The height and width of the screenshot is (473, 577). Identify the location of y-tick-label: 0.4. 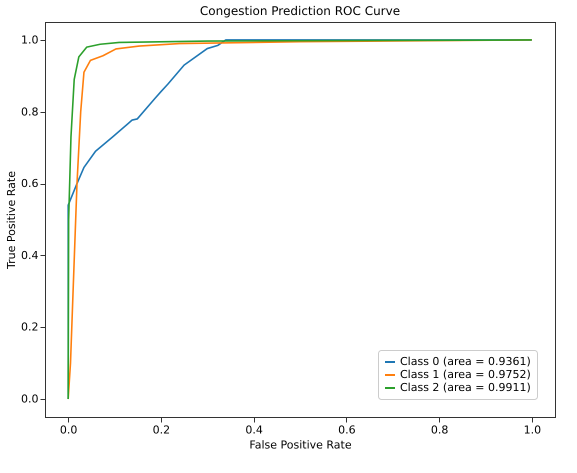
(29, 255).